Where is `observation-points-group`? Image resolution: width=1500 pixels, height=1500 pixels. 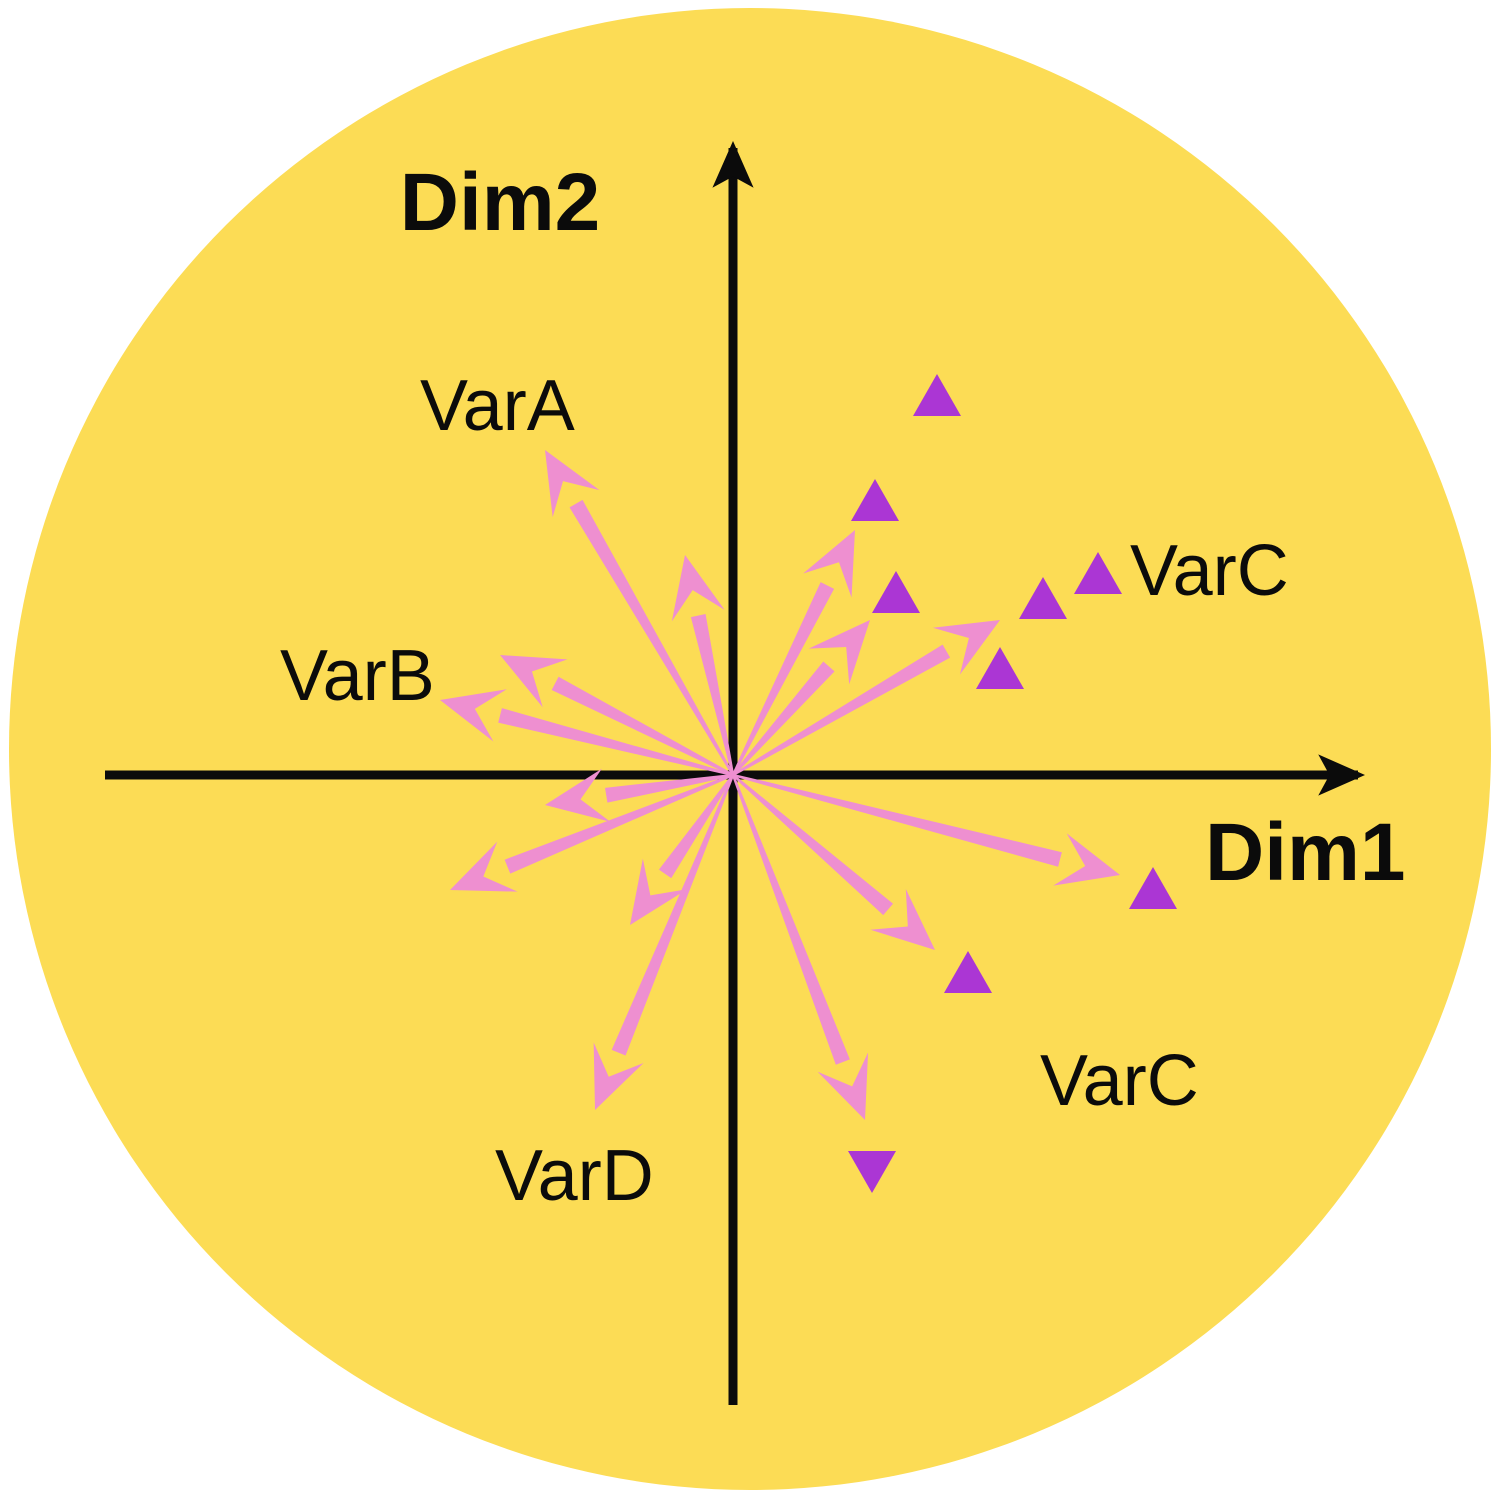
observation-points-group is located at coordinates (1012, 783).